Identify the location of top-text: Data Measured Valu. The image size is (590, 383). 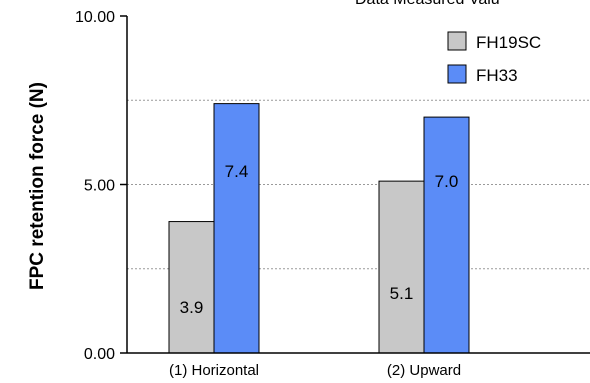
(427, 4).